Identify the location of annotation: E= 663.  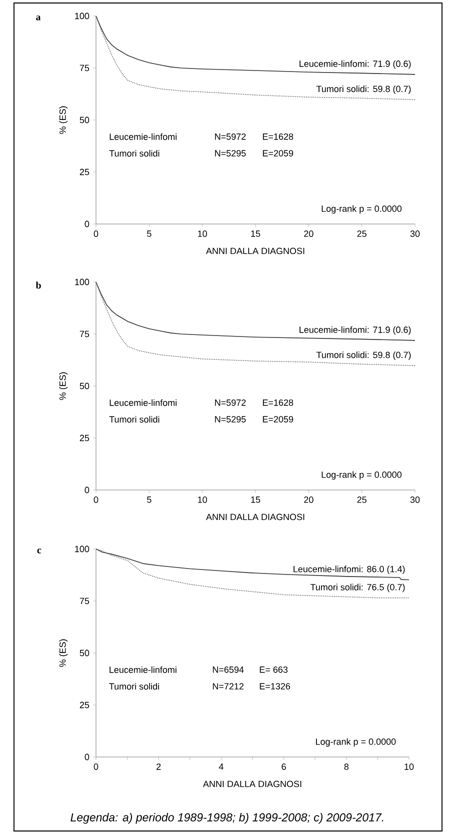
(274, 669).